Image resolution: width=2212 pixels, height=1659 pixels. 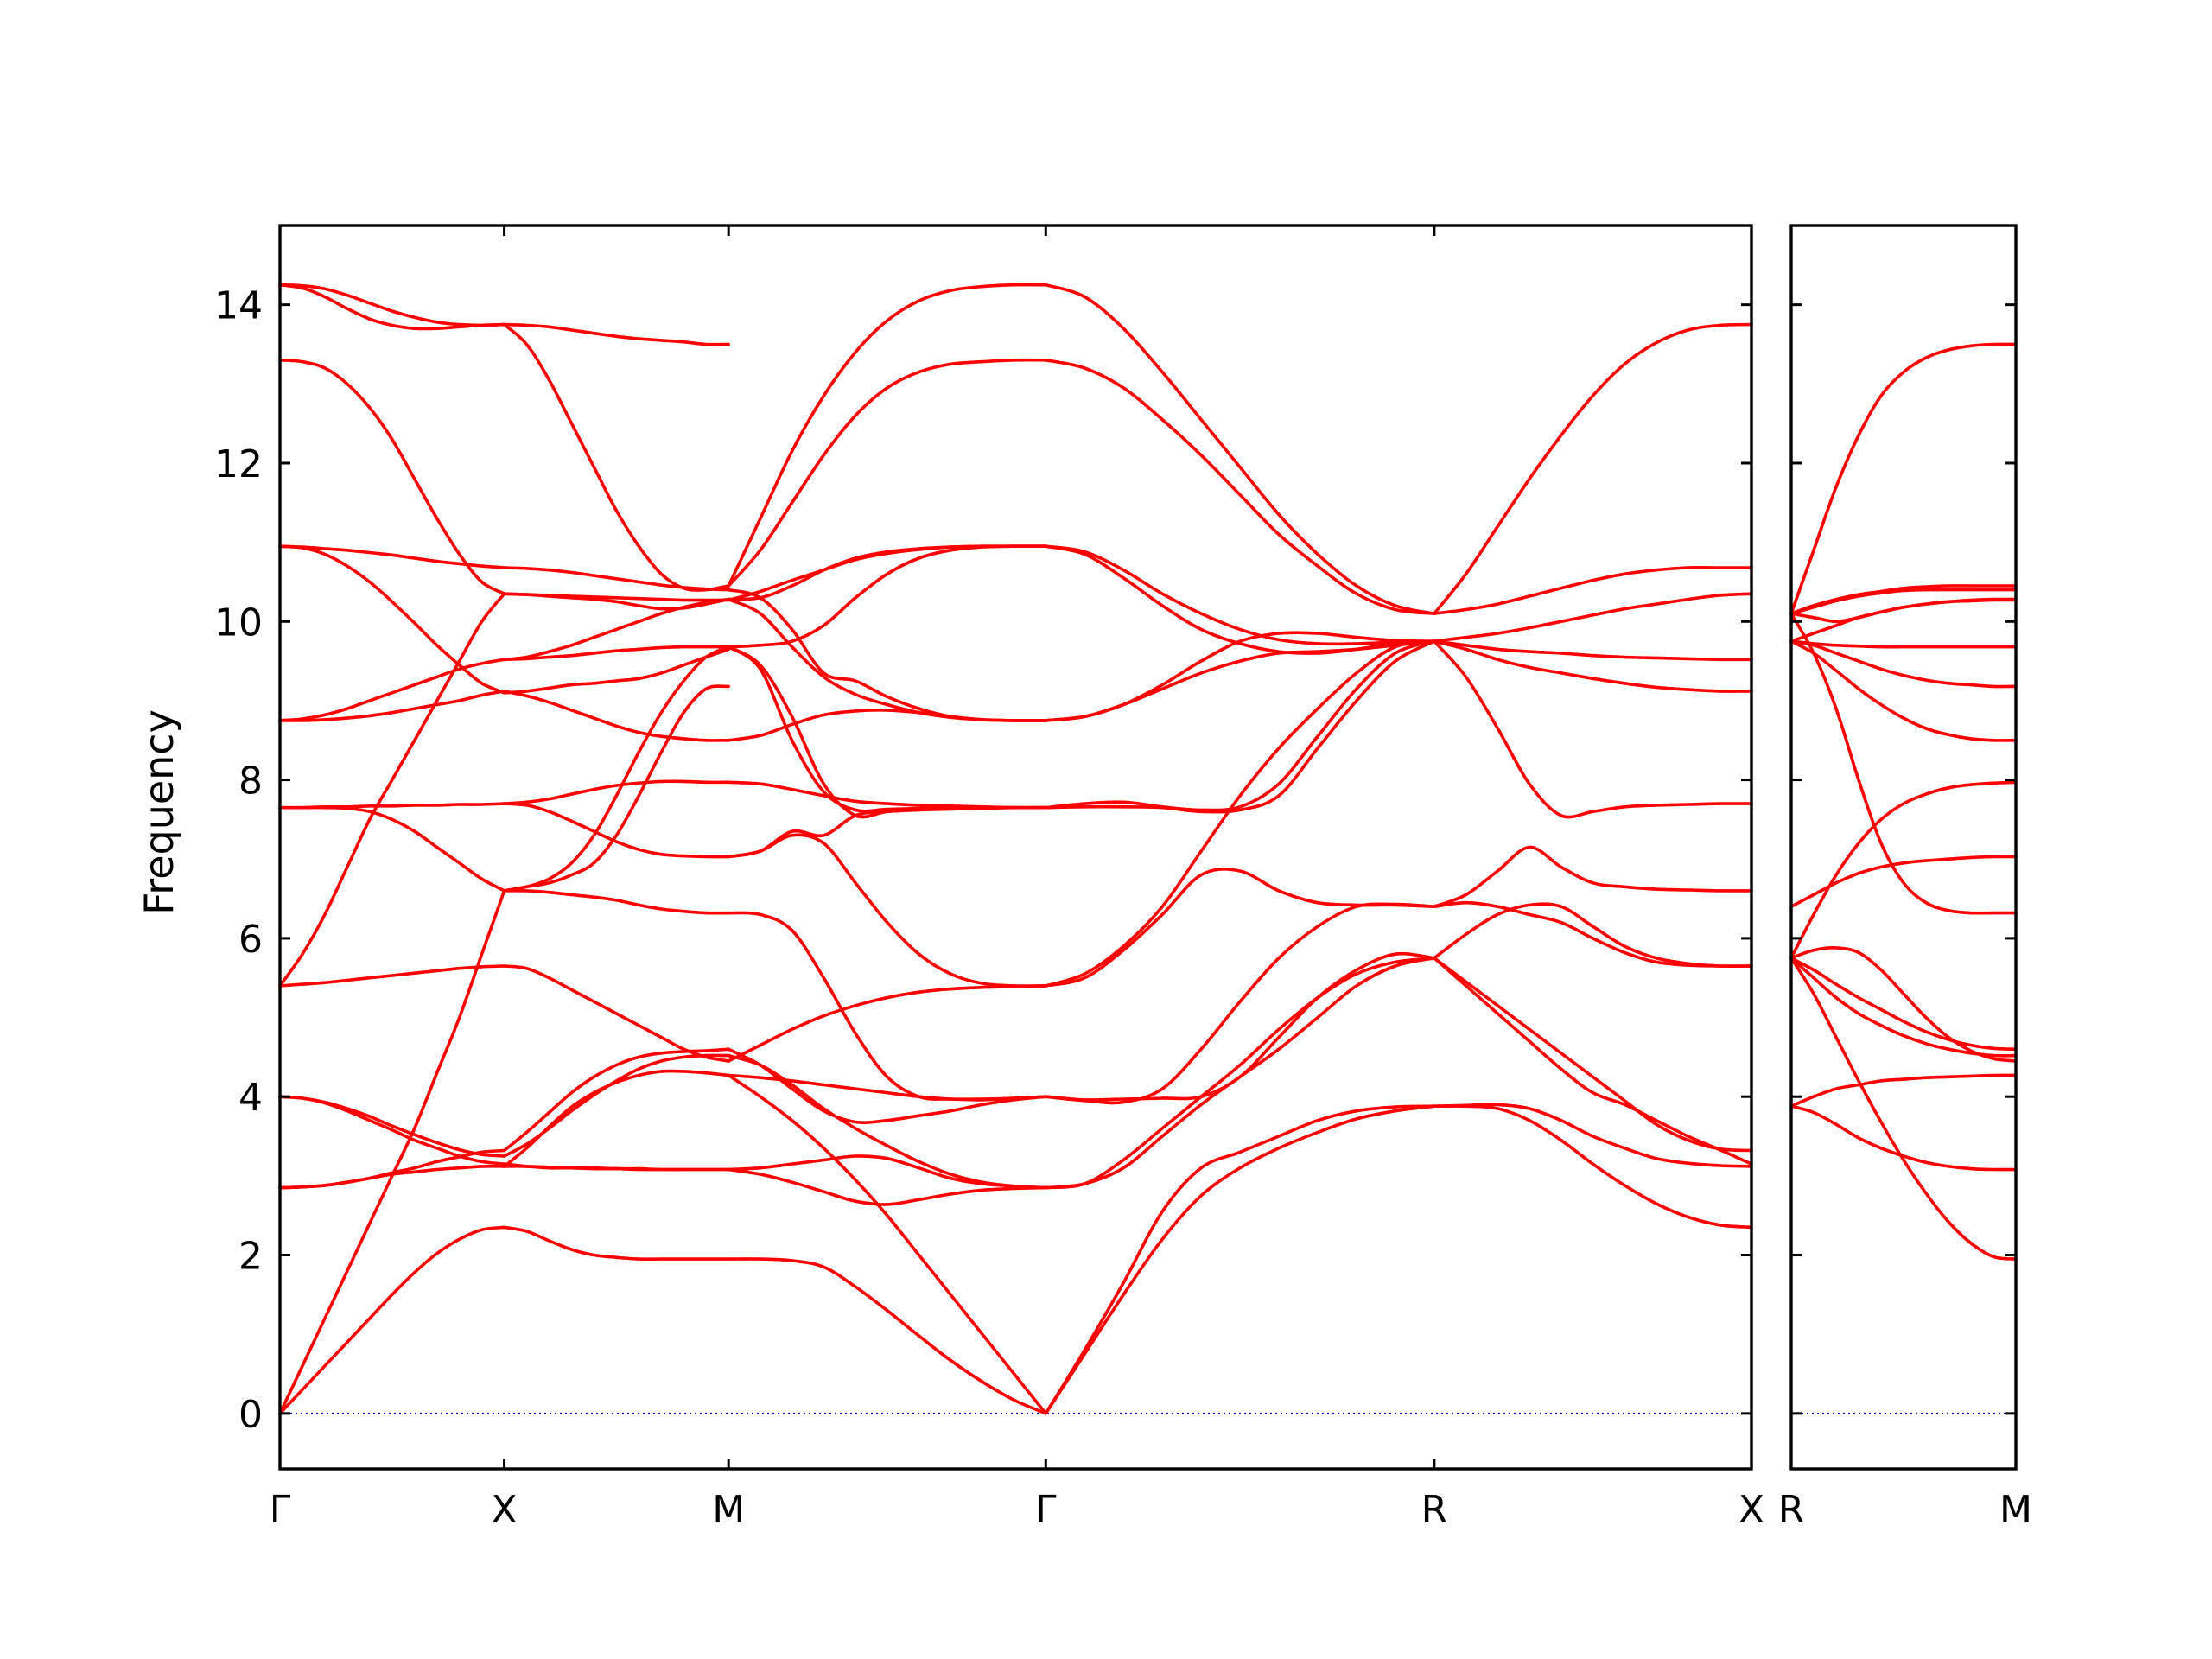 What do you see at coordinates (887, 655) in the screenshot?
I see `band-line-p1-s3-b17` at bounding box center [887, 655].